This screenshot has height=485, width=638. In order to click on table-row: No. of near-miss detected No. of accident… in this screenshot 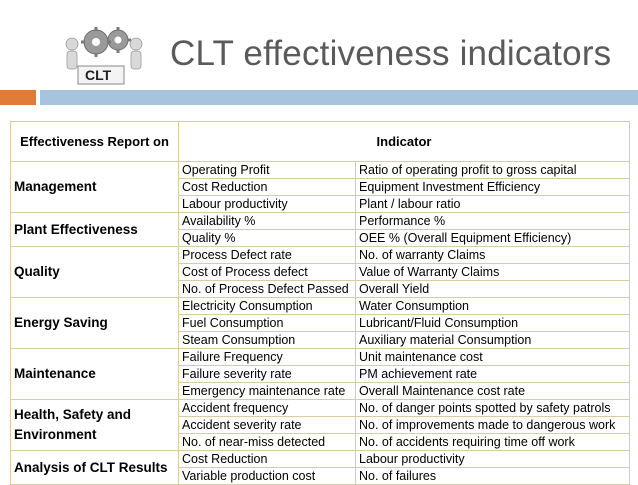, I will do `click(320, 442)`.